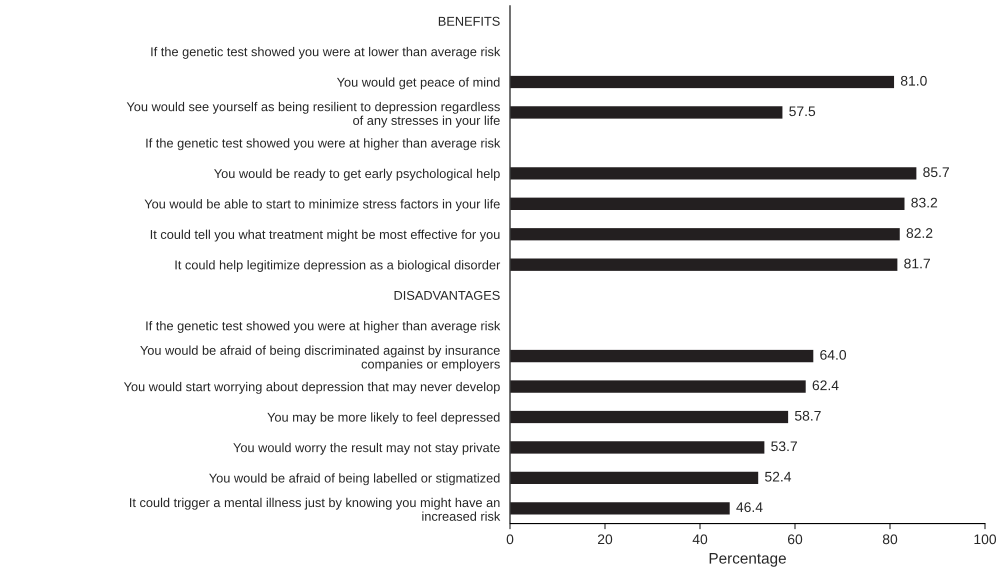  What do you see at coordinates (510, 539) in the screenshot?
I see `x-tick-label: 0` at bounding box center [510, 539].